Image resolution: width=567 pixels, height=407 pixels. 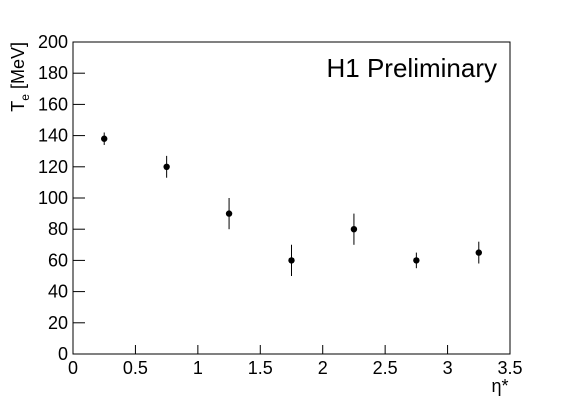 I want to click on x-tick-label: 1.5, so click(x=260, y=368).